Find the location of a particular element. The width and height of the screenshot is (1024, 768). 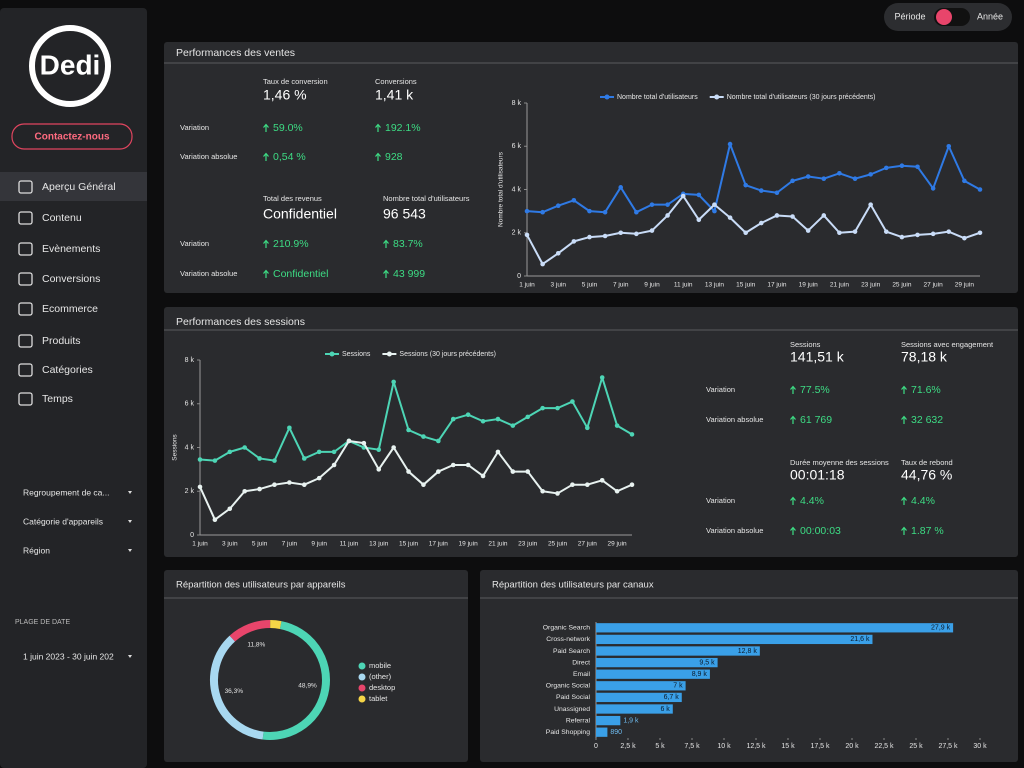

x-tick-label: 5 k is located at coordinates (660, 746).